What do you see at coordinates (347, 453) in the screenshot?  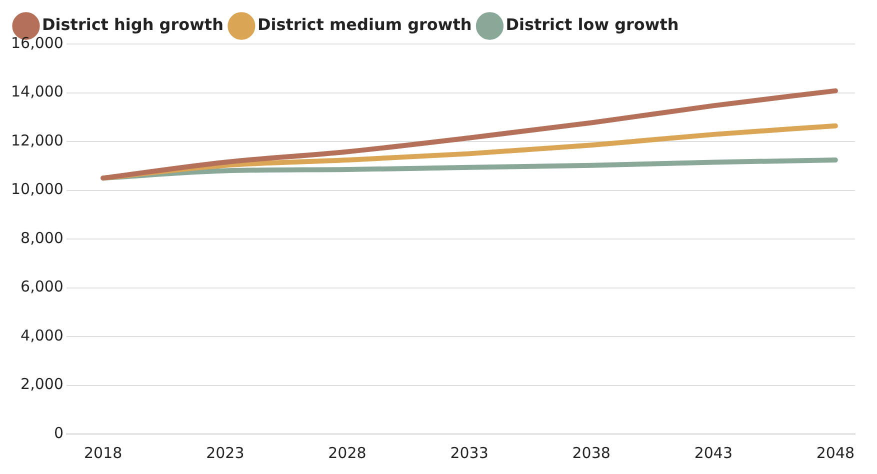 I see `x-tick-label: 2028` at bounding box center [347, 453].